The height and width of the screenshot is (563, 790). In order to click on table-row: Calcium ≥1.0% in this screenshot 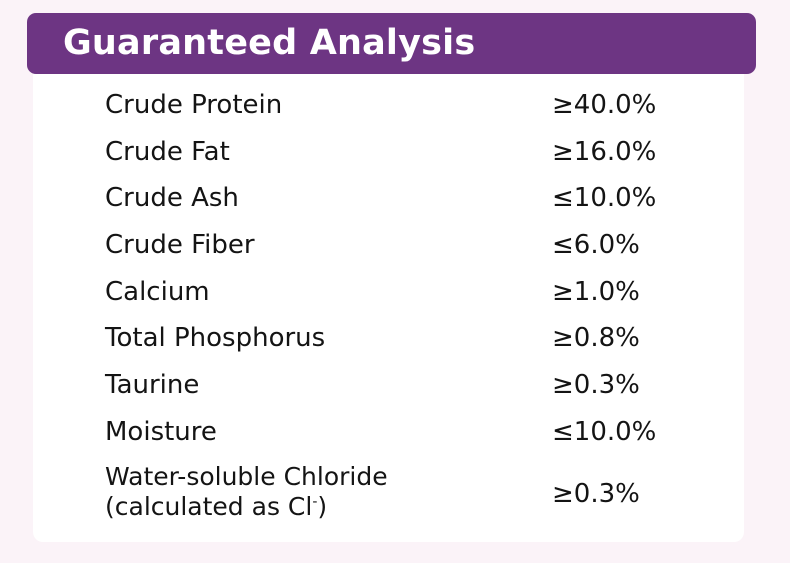, I will do `click(395, 292)`.